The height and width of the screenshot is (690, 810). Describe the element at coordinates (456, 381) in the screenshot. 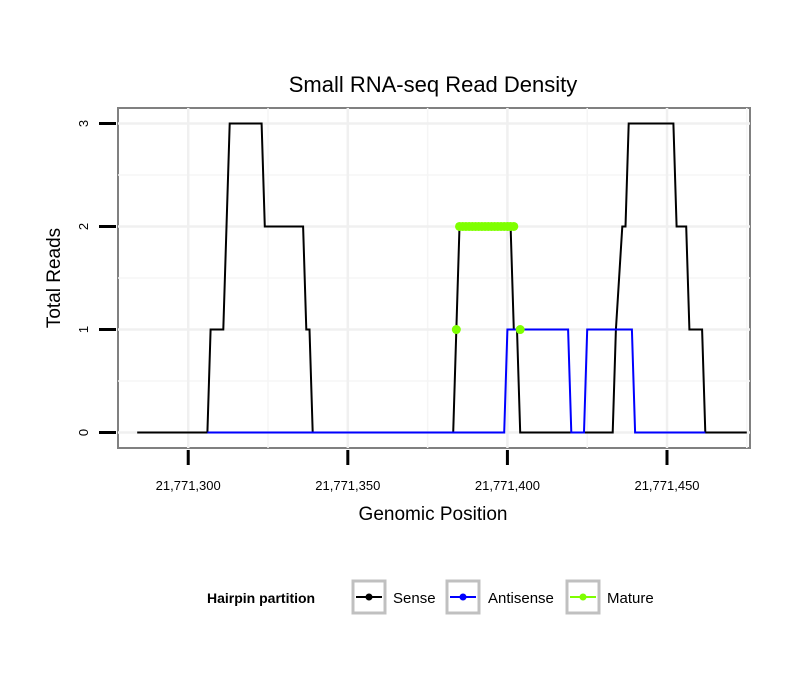

I see `series-line-antisense` at that location.